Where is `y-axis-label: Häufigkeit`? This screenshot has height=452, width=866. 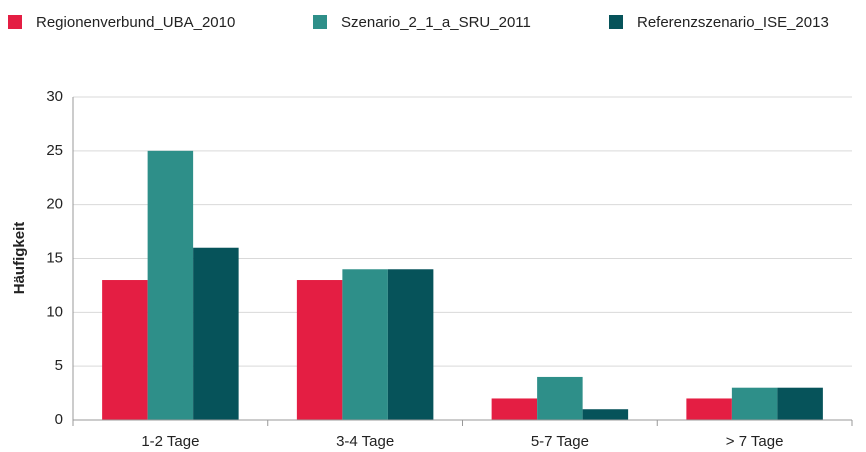 y-axis-label: Häufigkeit is located at coordinates (19, 258).